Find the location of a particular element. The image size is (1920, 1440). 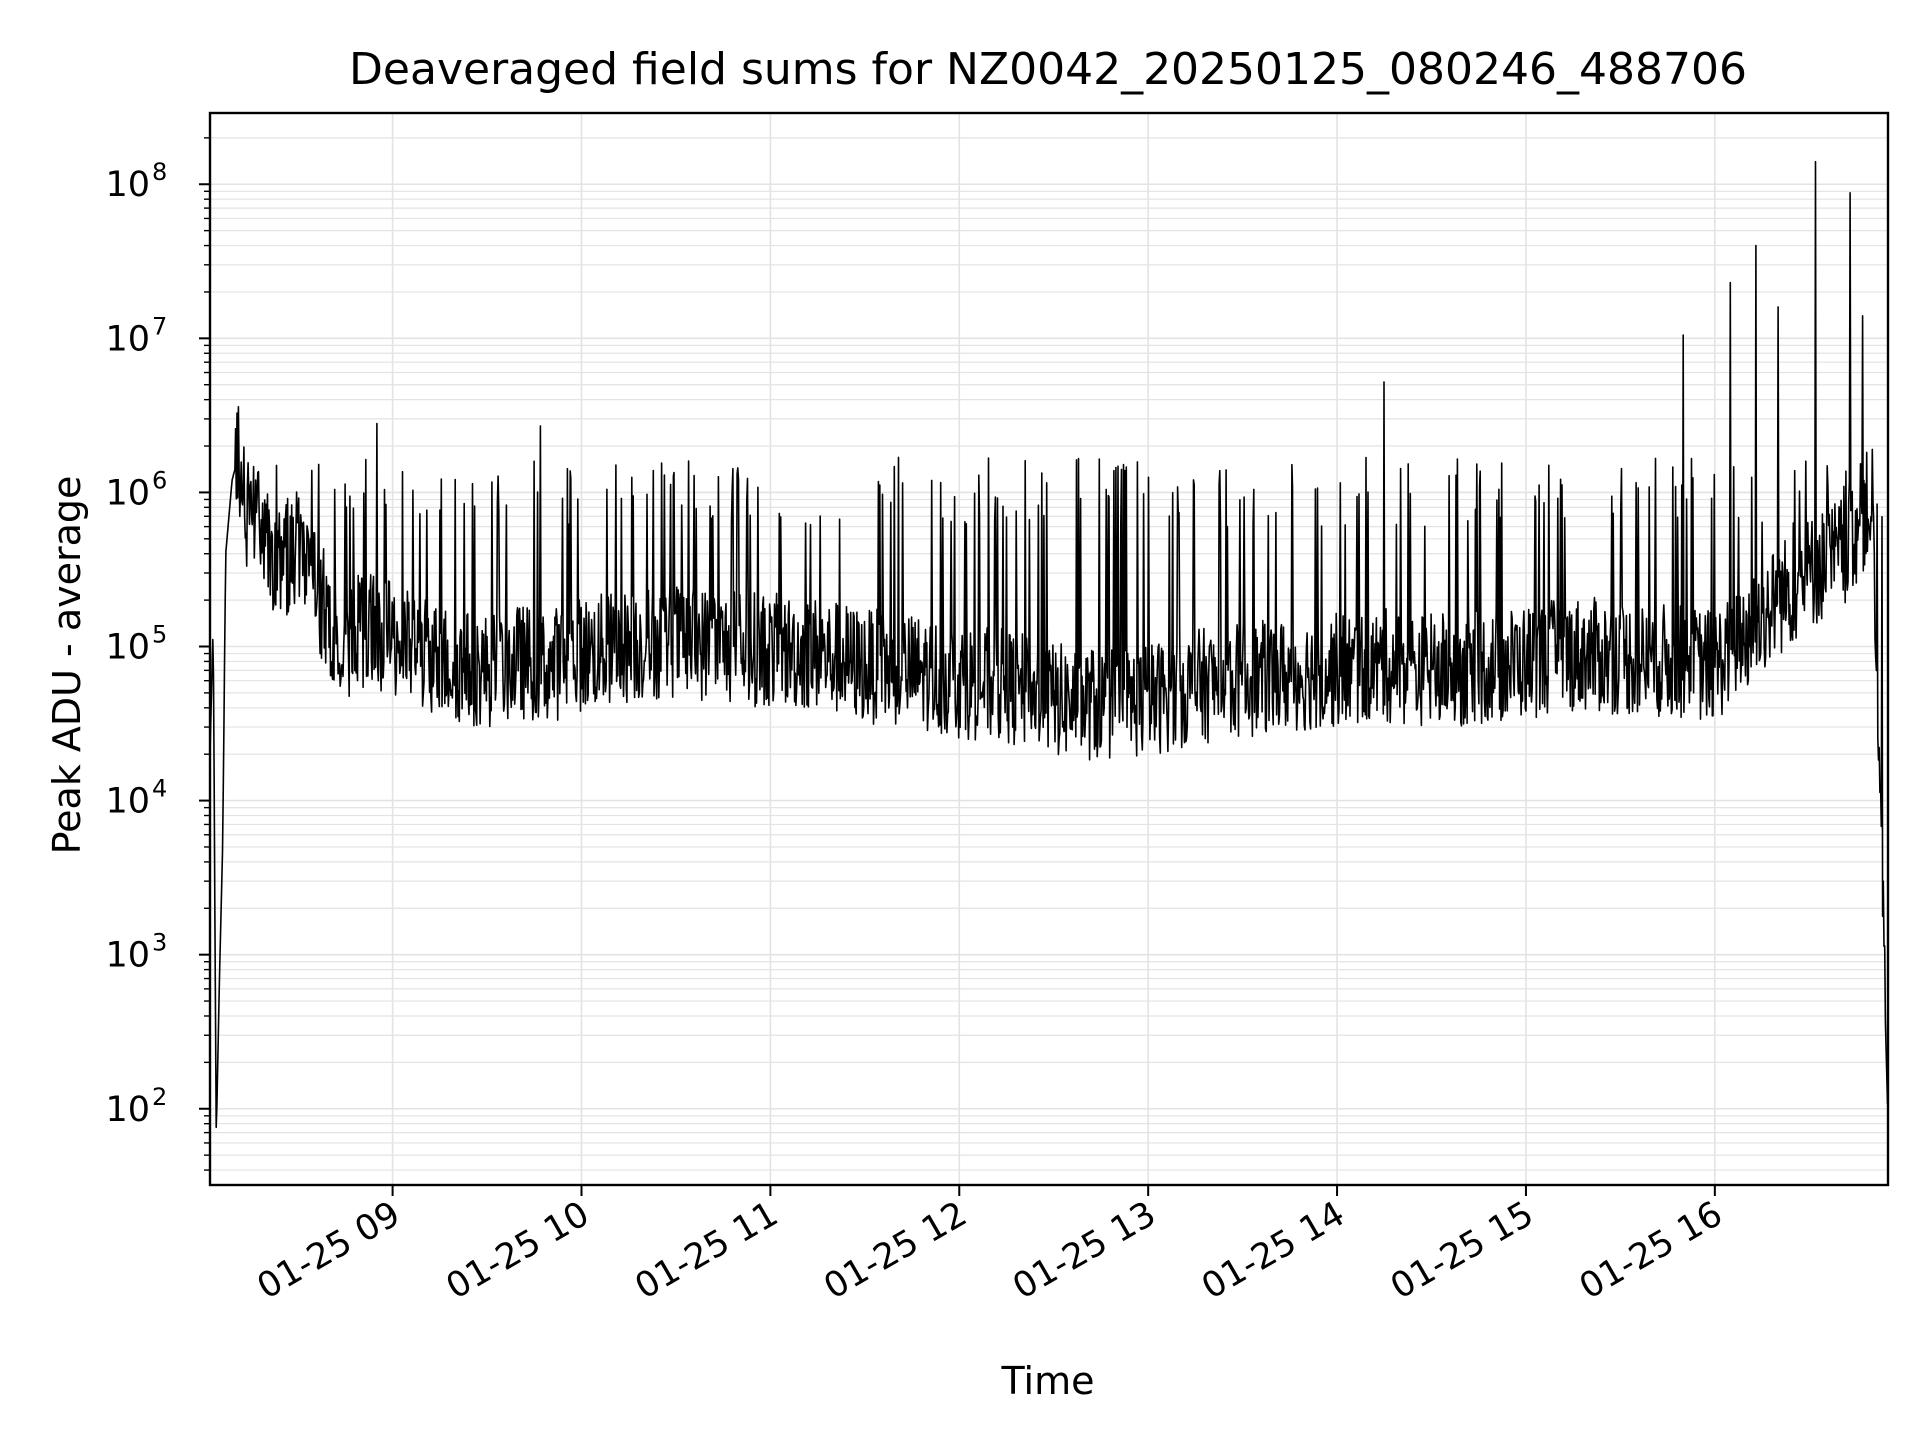

y-axis-label: Peak ADU - average is located at coordinates (67, 665).